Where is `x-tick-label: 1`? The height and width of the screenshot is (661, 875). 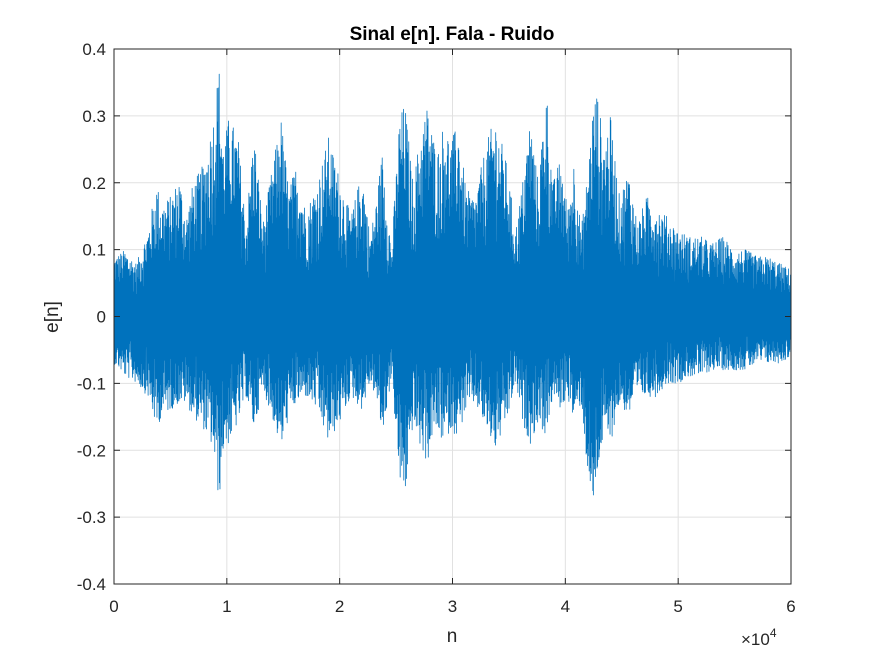
x-tick-label: 1 is located at coordinates (226, 606).